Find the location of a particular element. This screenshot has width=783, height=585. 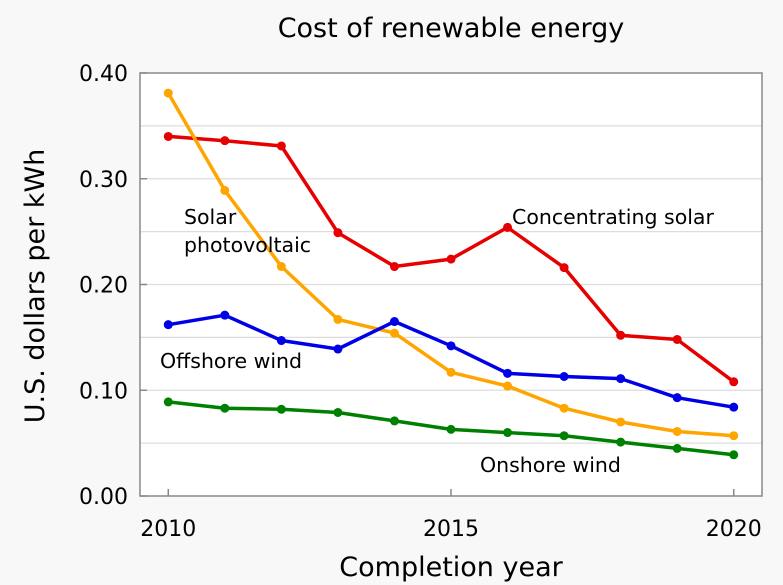

point-solar-photovoltaic-2020 is located at coordinates (734, 436).